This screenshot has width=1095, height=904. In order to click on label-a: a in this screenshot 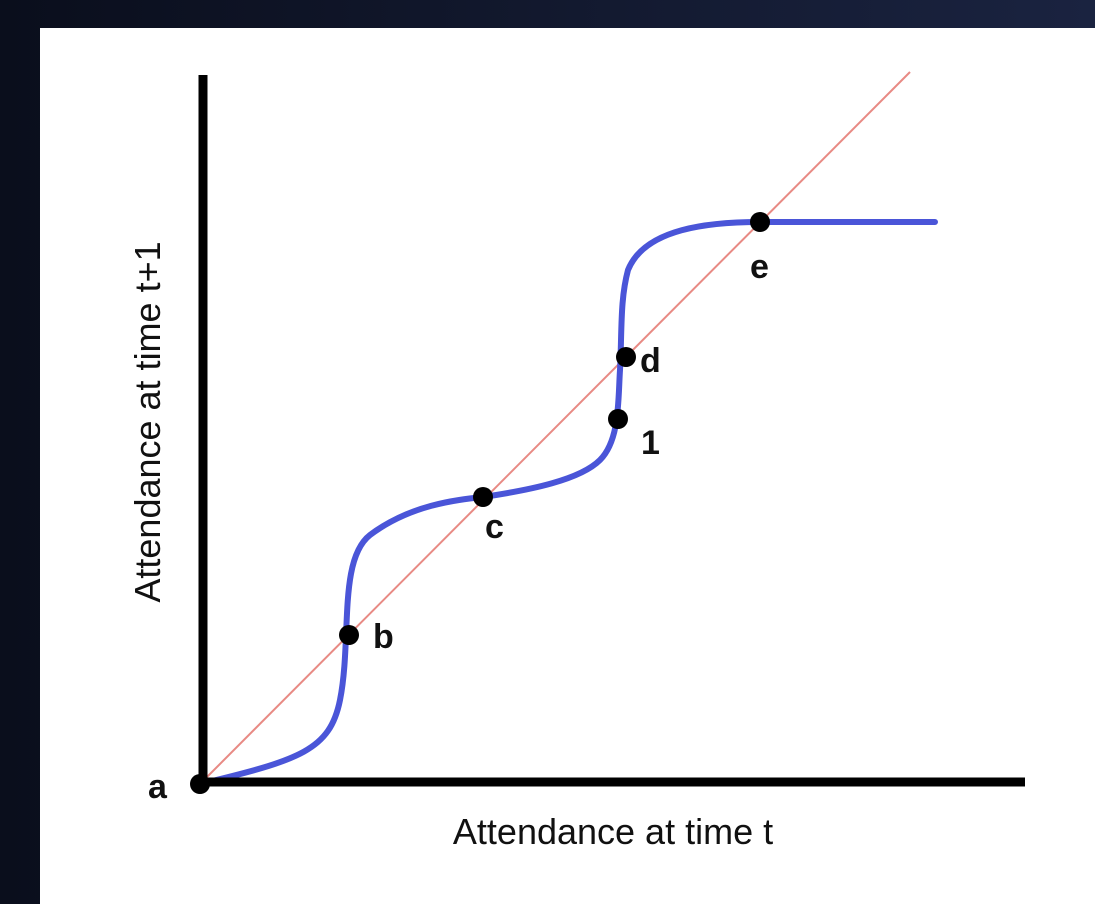, I will do `click(158, 787)`.